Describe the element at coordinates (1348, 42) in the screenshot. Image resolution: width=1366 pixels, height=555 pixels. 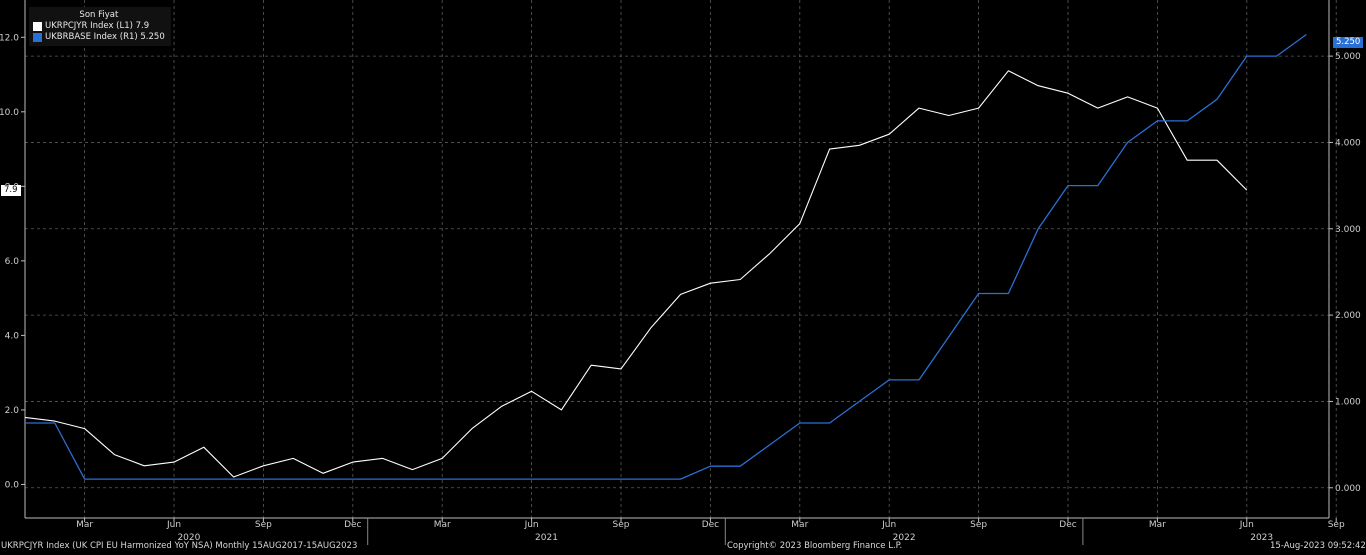
I see `last-value-tag-right: 5.250` at that location.